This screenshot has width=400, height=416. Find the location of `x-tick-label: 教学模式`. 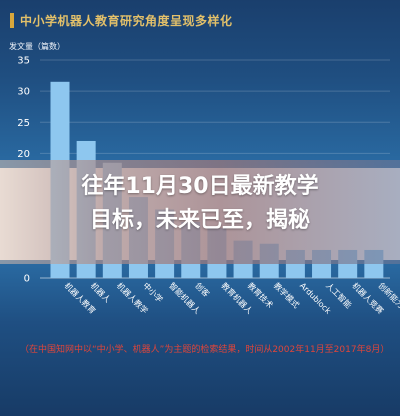

x-tick-label: 教学模式 is located at coordinates (287, 295).